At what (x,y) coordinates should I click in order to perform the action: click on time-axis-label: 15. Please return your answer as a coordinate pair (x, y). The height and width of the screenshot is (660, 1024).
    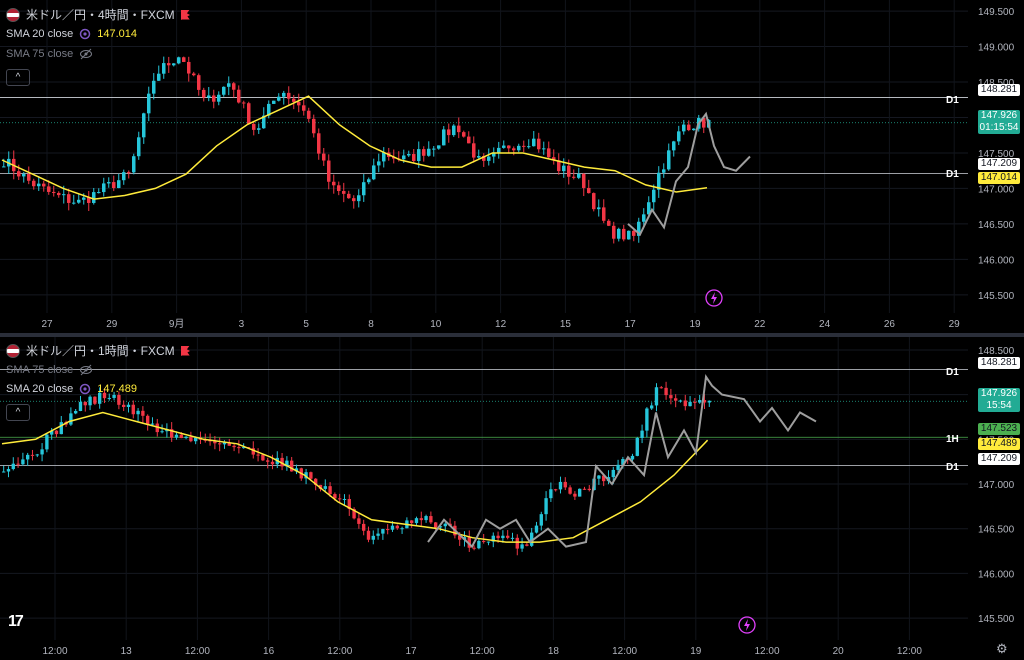
    Looking at the image, I should click on (566, 324).